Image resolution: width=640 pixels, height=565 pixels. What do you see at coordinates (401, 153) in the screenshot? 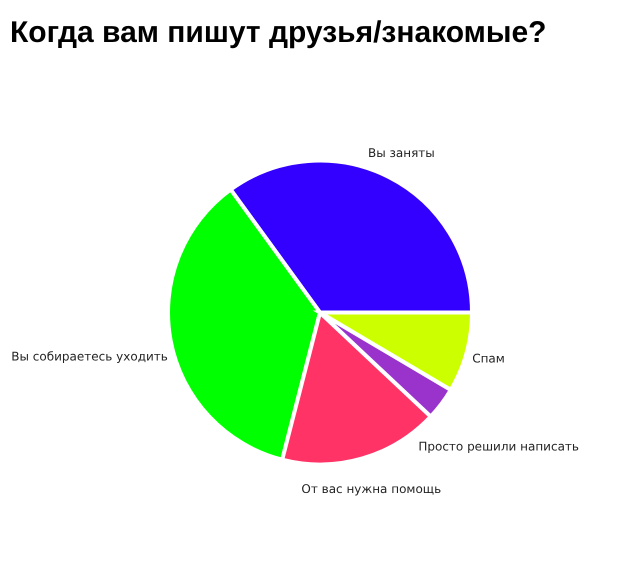
I see `slice-label: Вы заняты` at bounding box center [401, 153].